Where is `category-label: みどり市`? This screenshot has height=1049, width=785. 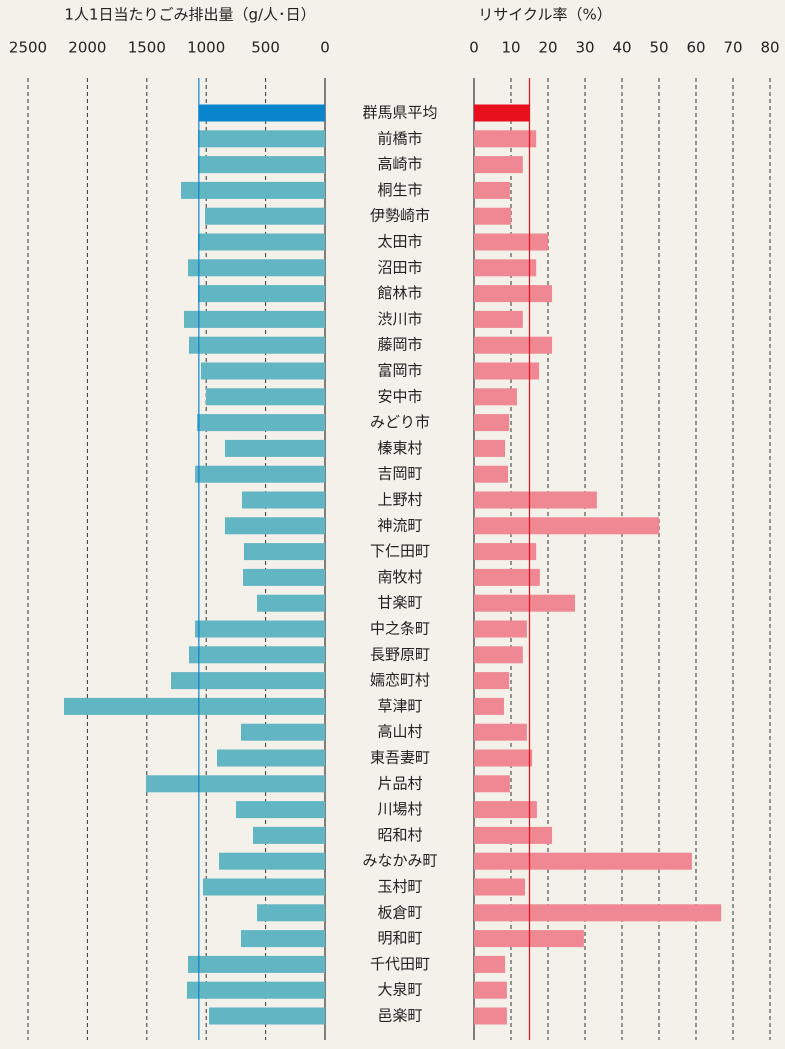
category-label: みどり市 is located at coordinates (400, 422).